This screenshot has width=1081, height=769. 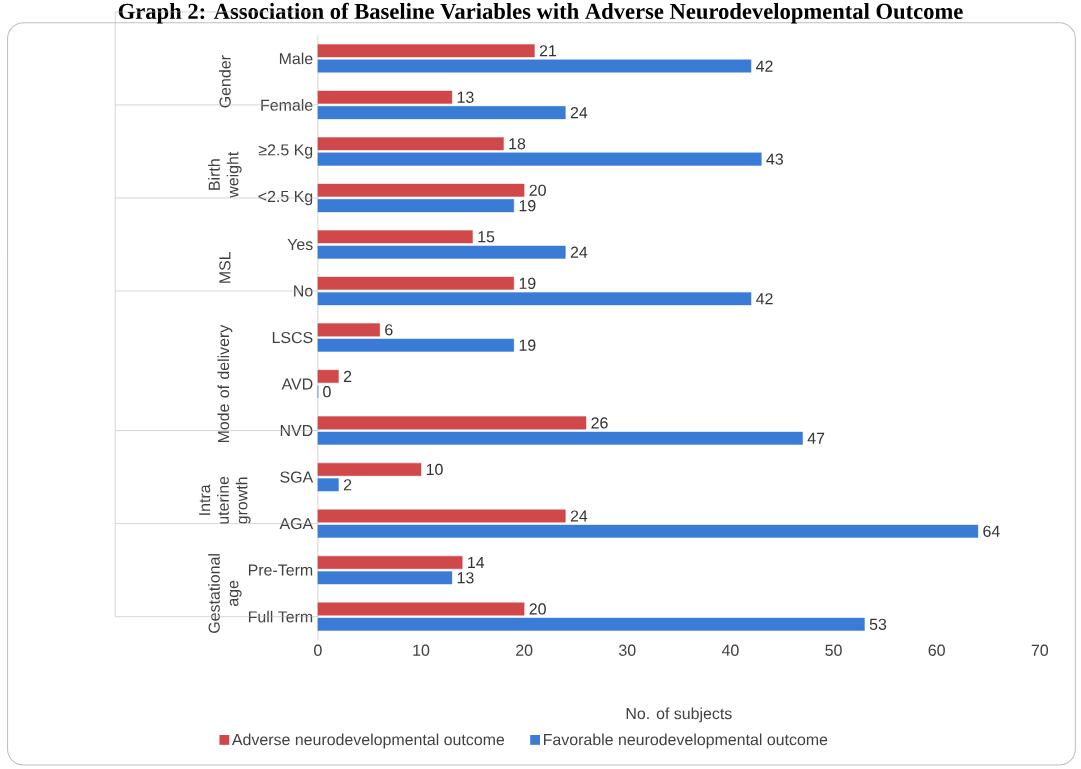 I want to click on data-label: 47, so click(x=816, y=438).